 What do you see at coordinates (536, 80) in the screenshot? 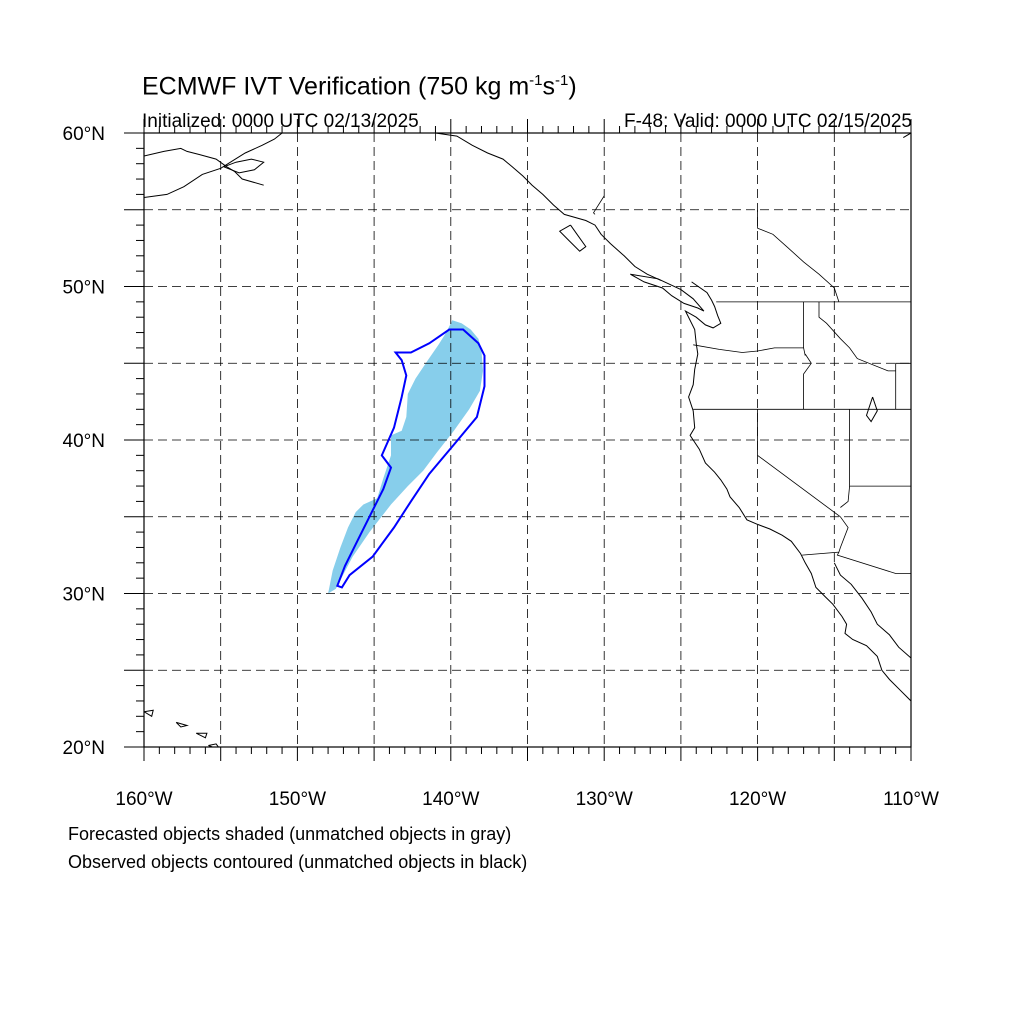
I see `title-exp-1: -1` at bounding box center [536, 80].